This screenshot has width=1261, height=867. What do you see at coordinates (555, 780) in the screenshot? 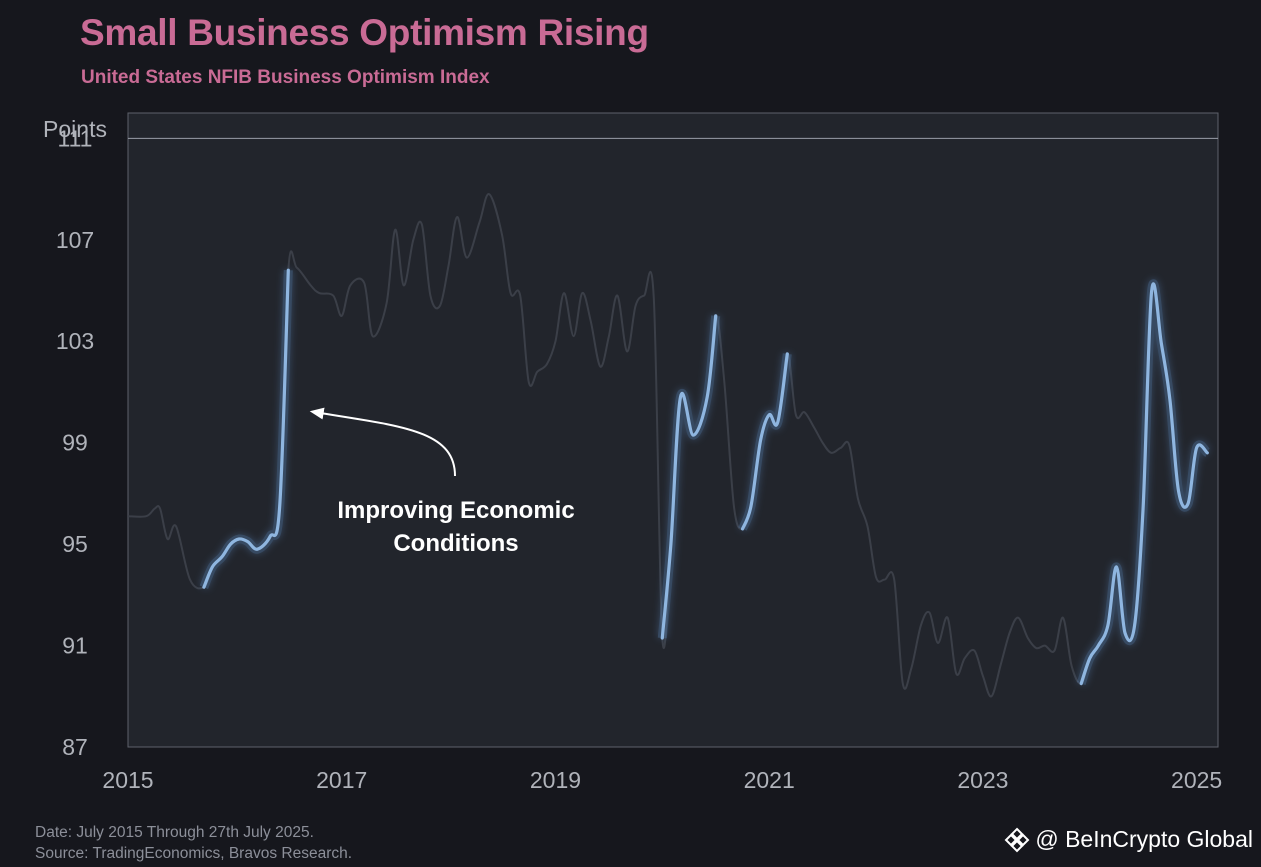
I see `x-tick-label: 2019` at bounding box center [555, 780].